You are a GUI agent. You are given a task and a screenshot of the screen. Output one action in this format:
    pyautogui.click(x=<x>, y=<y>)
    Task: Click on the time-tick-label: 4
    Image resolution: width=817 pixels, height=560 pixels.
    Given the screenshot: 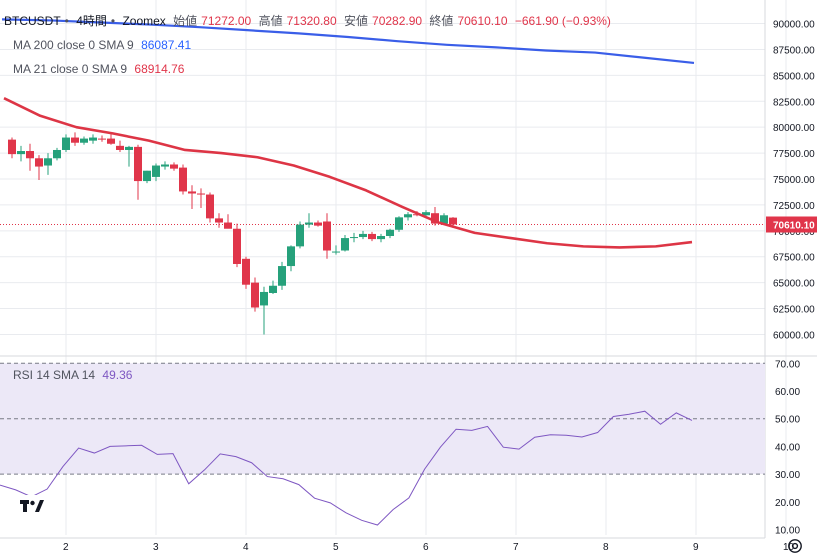 What is the action you would take?
    pyautogui.click(x=246, y=547)
    